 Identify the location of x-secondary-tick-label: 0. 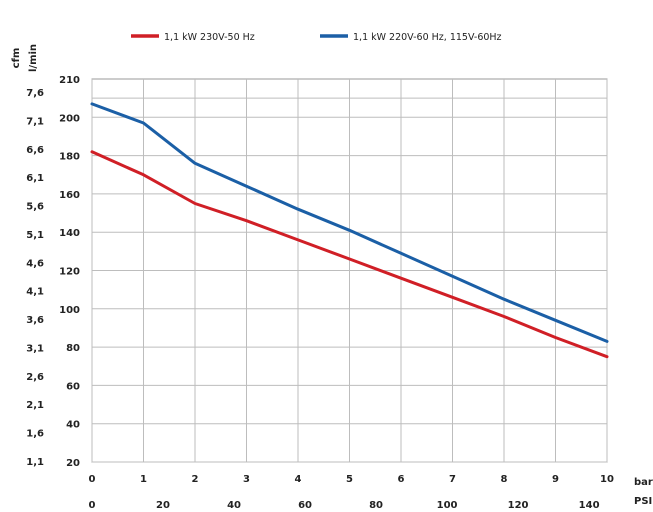
(92, 505).